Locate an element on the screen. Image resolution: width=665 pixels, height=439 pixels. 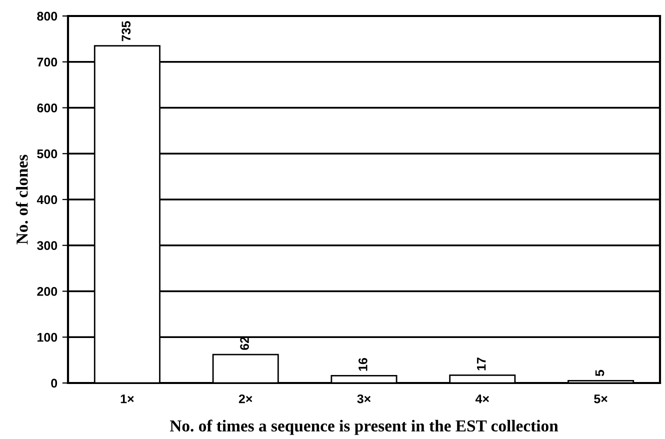
x-tick-label: 1× is located at coordinates (127, 399).